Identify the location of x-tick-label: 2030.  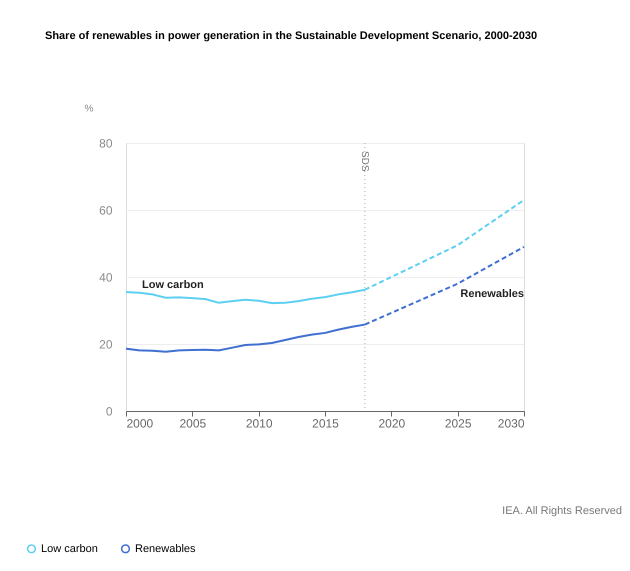
(511, 423).